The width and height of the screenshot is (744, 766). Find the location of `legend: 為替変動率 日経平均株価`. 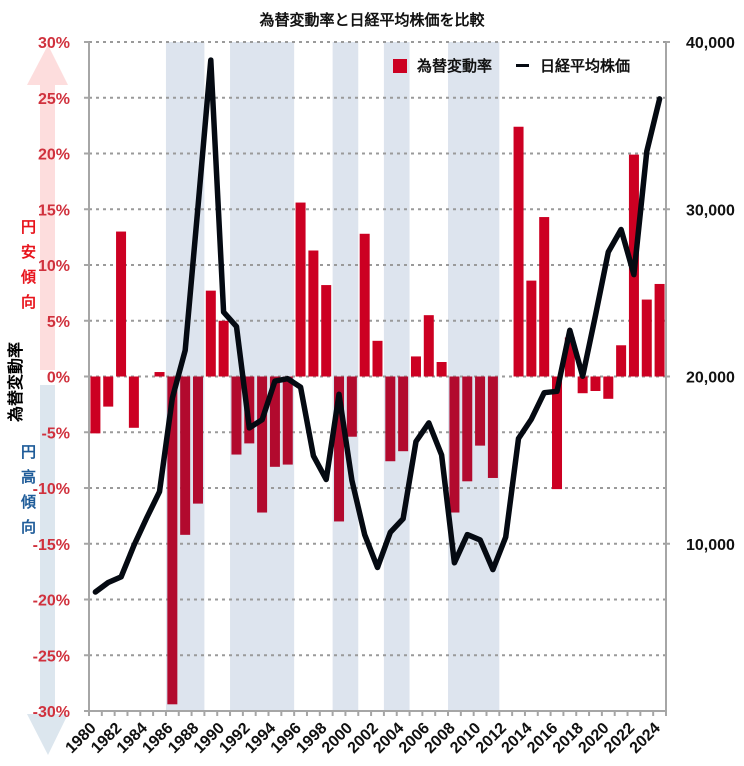

legend: 為替変動率 日経平均株価 is located at coordinates (511, 65).